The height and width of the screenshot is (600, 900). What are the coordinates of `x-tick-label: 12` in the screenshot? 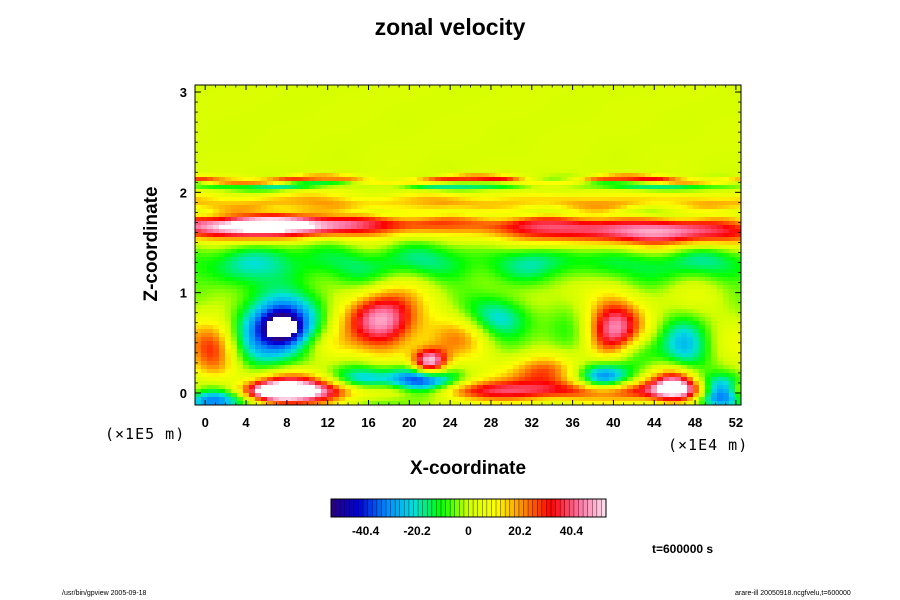 It's located at (327, 422).